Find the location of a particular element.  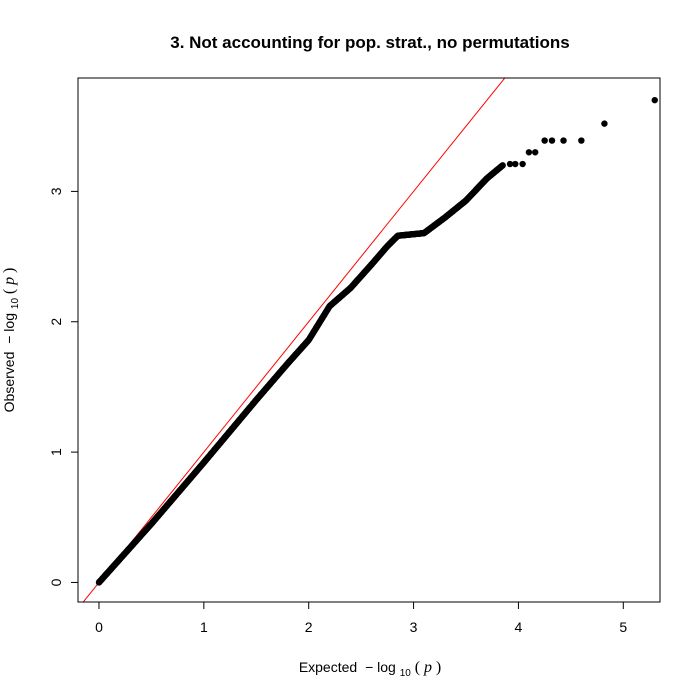

y-axis-label-prefix: Observed is located at coordinates (9, 382).